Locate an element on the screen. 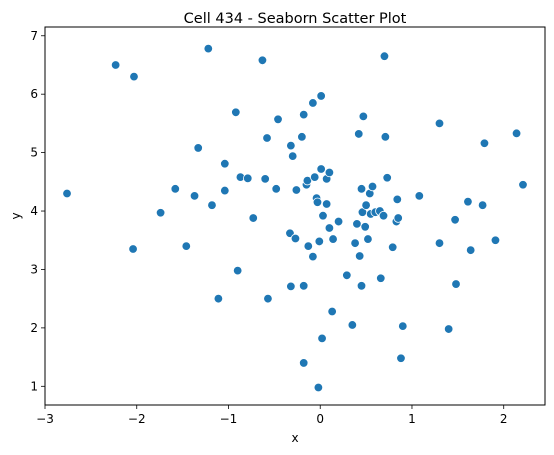 Image resolution: width=554 pixels, height=455 pixels. y-tick-label: 5 is located at coordinates (34, 153).